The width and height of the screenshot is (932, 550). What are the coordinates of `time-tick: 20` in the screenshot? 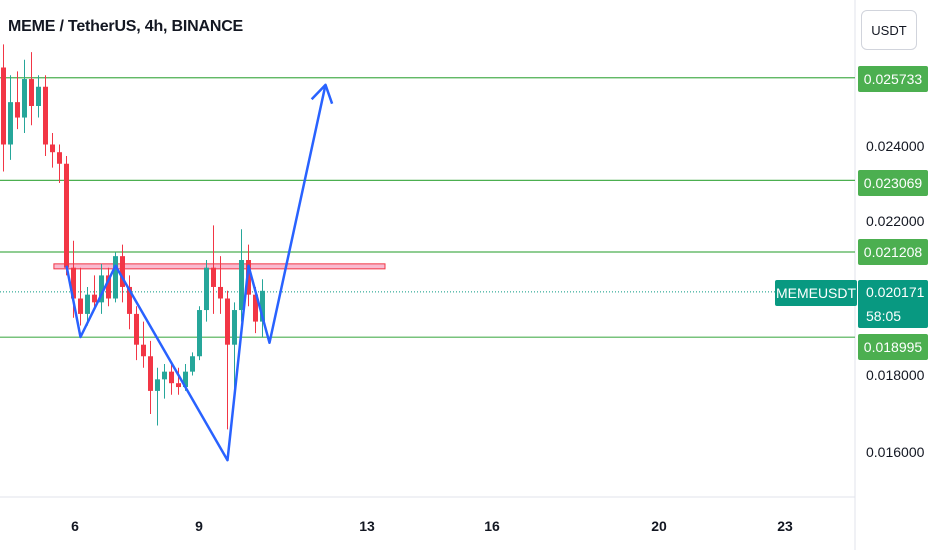 It's located at (659, 526).